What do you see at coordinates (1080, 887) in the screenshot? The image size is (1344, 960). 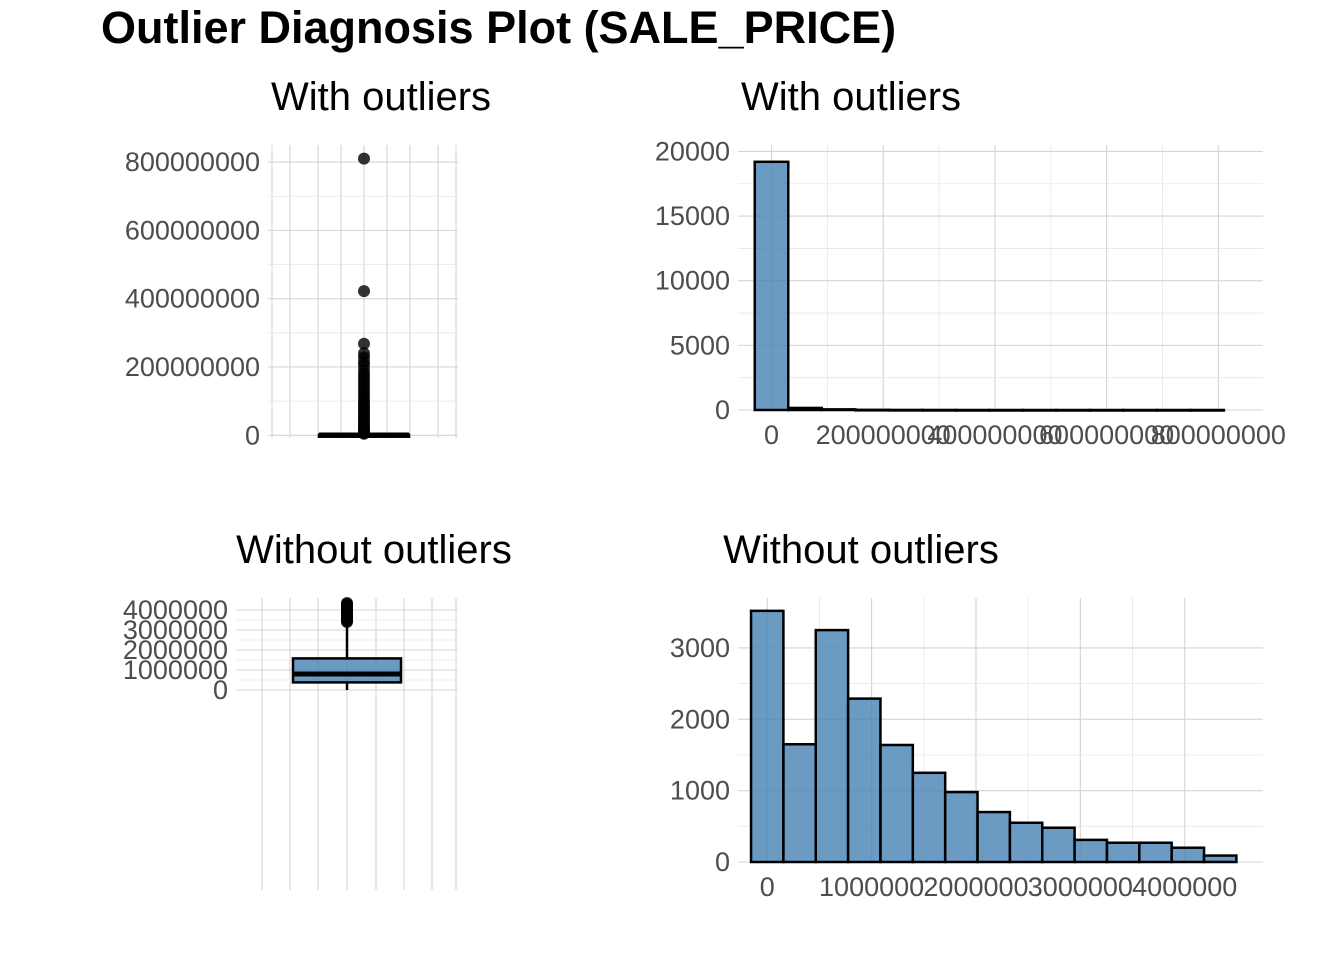 I see `x-tick-label: 3000000` at bounding box center [1080, 887].